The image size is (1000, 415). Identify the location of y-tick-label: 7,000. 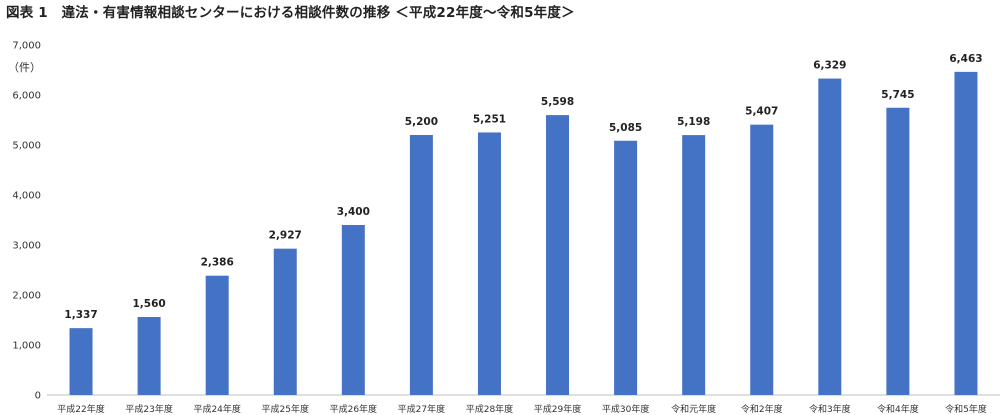
(26, 46).